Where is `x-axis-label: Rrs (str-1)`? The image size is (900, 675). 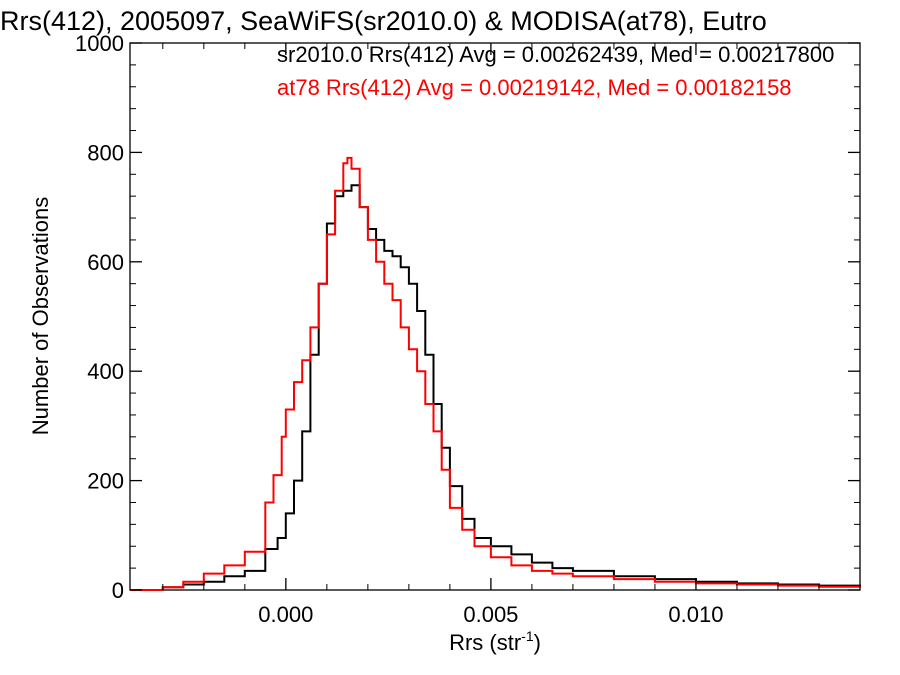
x-axis-label: Rrs (str-1) is located at coordinates (495, 641).